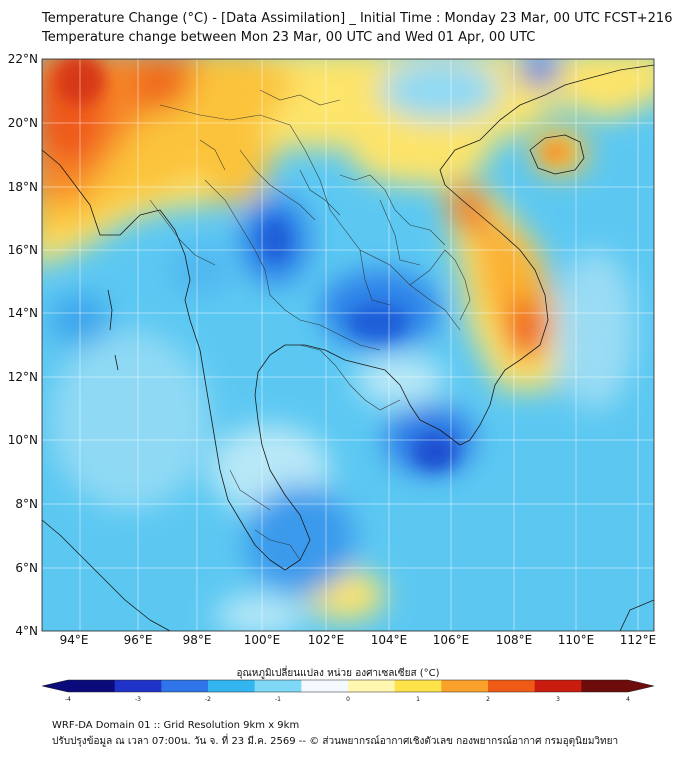  I want to click on lon-label: 98°E, so click(197, 640).